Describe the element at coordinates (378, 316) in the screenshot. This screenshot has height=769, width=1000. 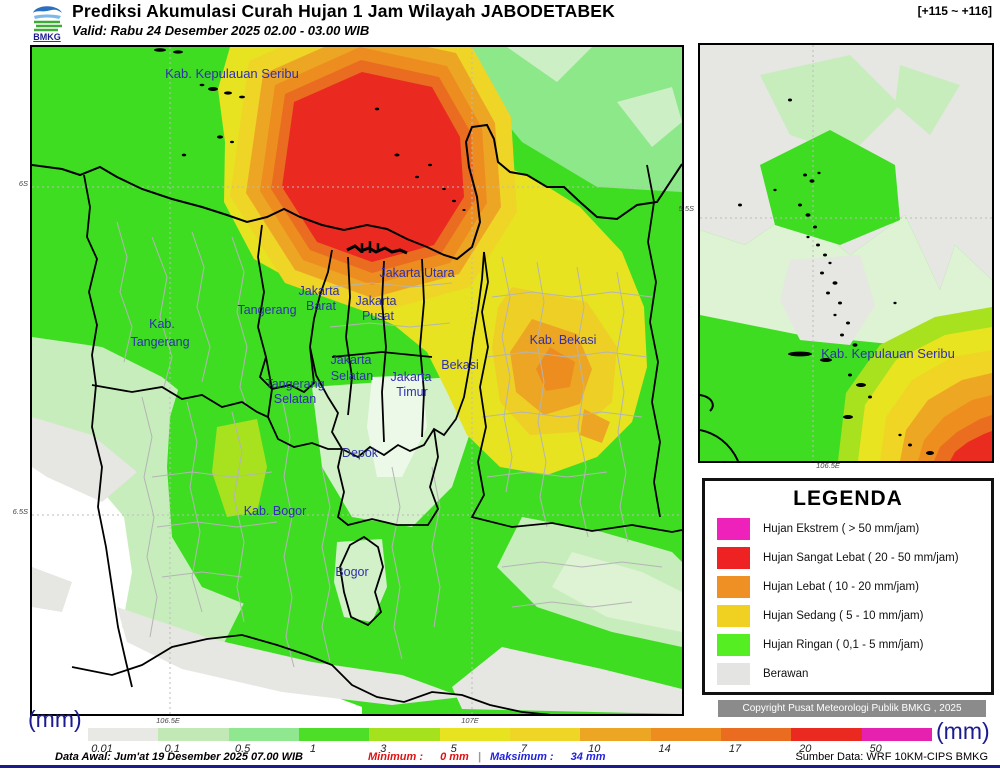
I see `label-jakarta-pusat-2: Pusat` at that location.